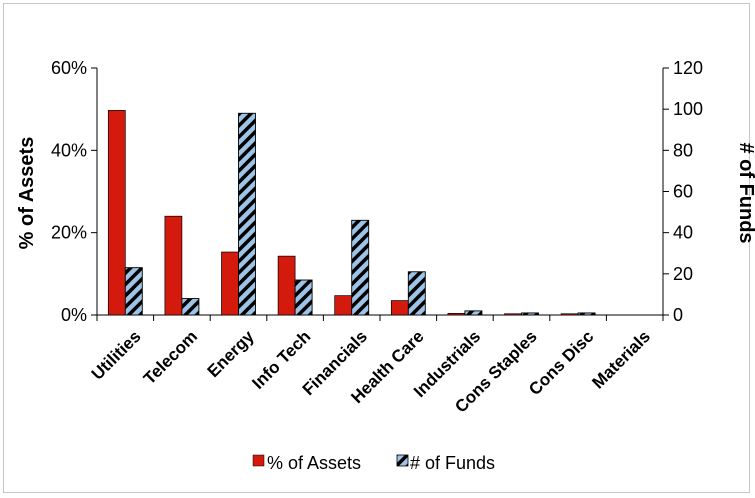 The height and width of the screenshot is (498, 755). I want to click on bar-funds-cons-staples, so click(530, 314).